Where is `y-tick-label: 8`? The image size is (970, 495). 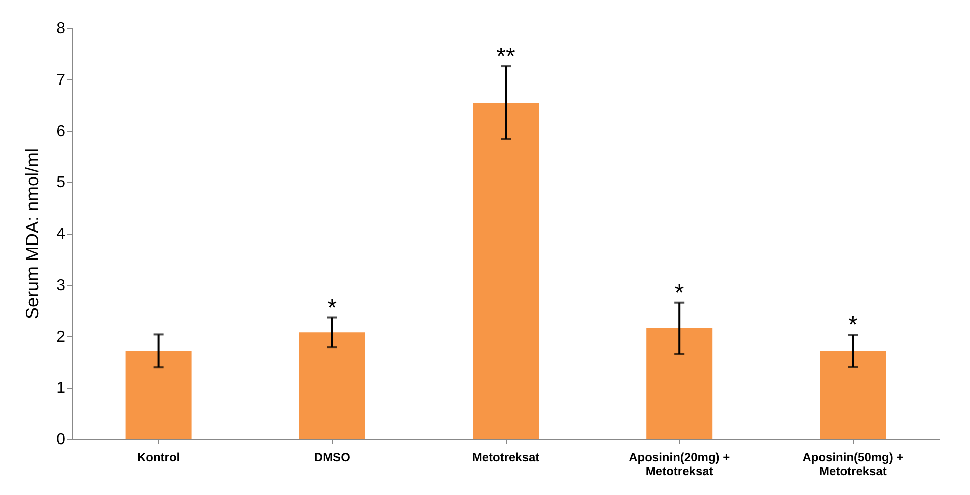
y-tick-label: 8 is located at coordinates (61, 29).